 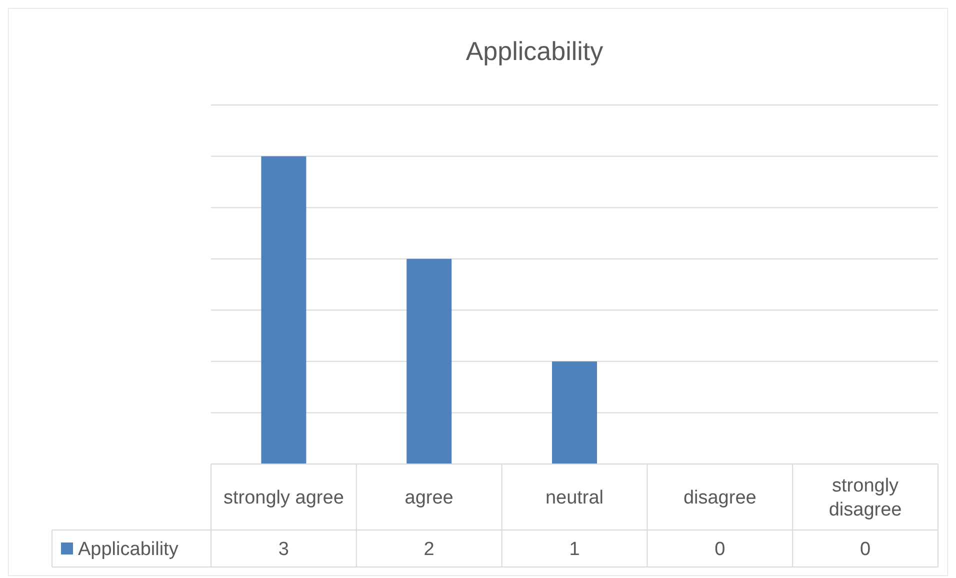 I want to click on x-tick-label: disagree, so click(x=719, y=498).